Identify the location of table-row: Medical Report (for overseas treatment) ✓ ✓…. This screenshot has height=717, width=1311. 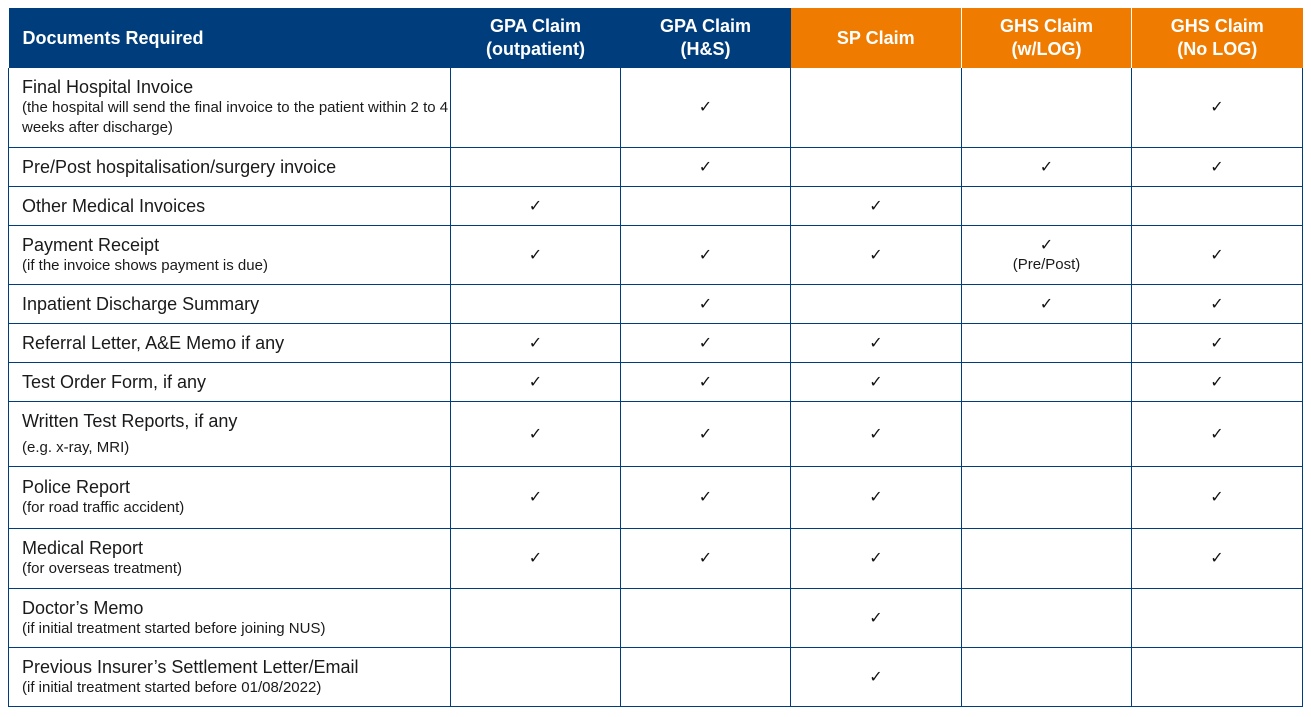
(655, 558).